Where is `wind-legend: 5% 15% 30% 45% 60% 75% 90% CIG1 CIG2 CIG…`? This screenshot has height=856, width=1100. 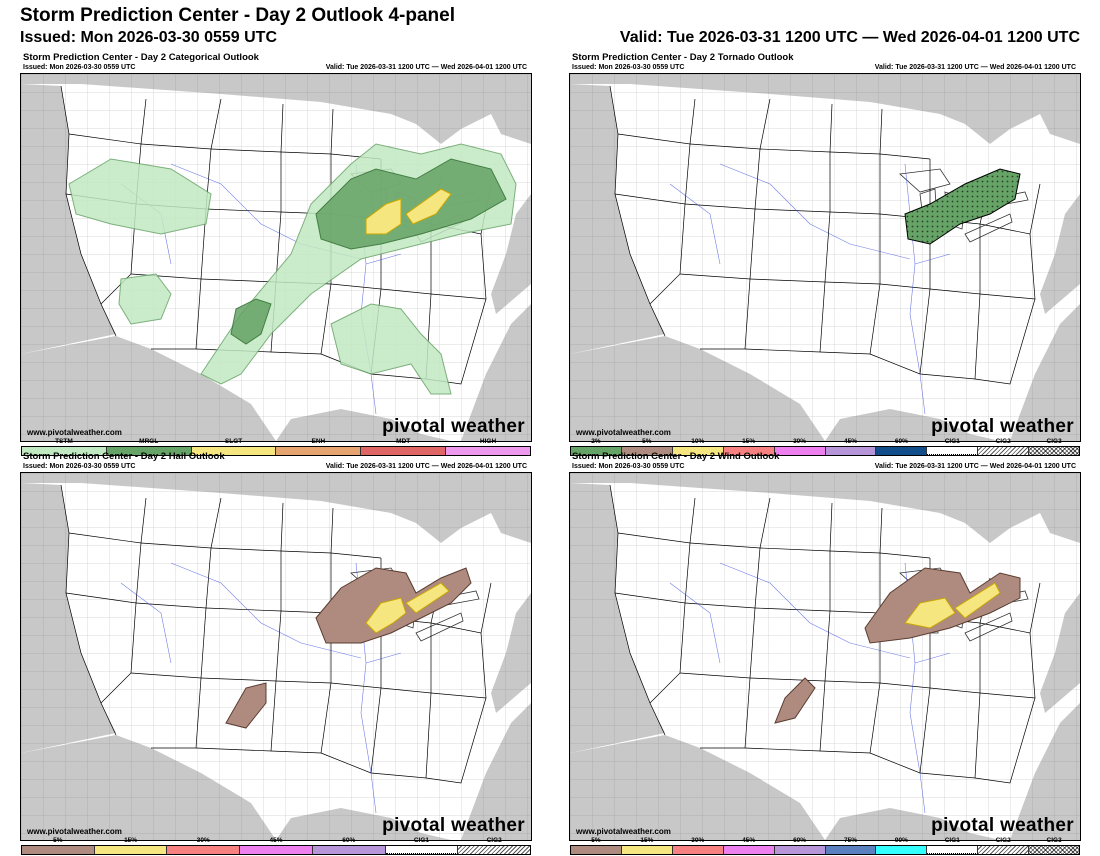 wind-legend: 5% 15% 30% 45% 60% 75% 90% CIG1 CIG2 CIG… is located at coordinates (825, 846).